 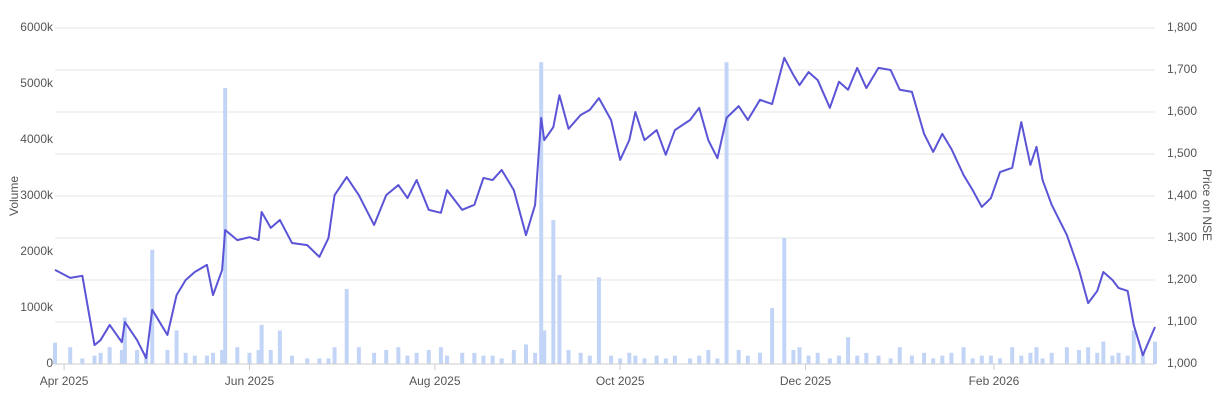 What do you see at coordinates (1182, 237) in the screenshot?
I see `y2-tick-label: 1,300` at bounding box center [1182, 237].